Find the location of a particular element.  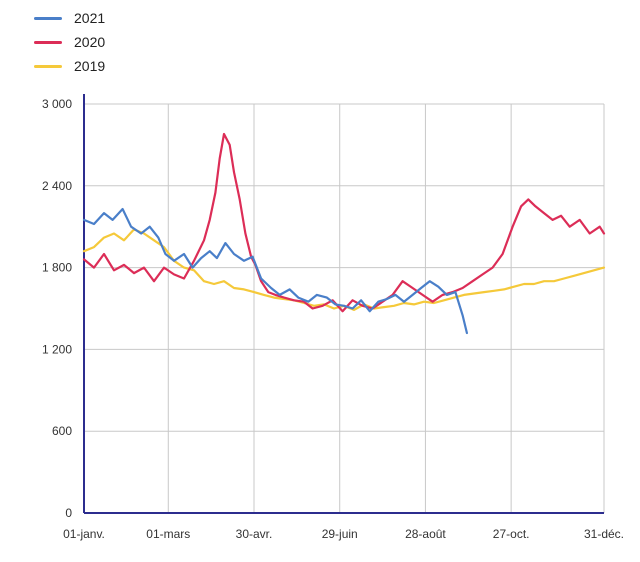

legend-item-2021: 2021 is located at coordinates (69, 18).